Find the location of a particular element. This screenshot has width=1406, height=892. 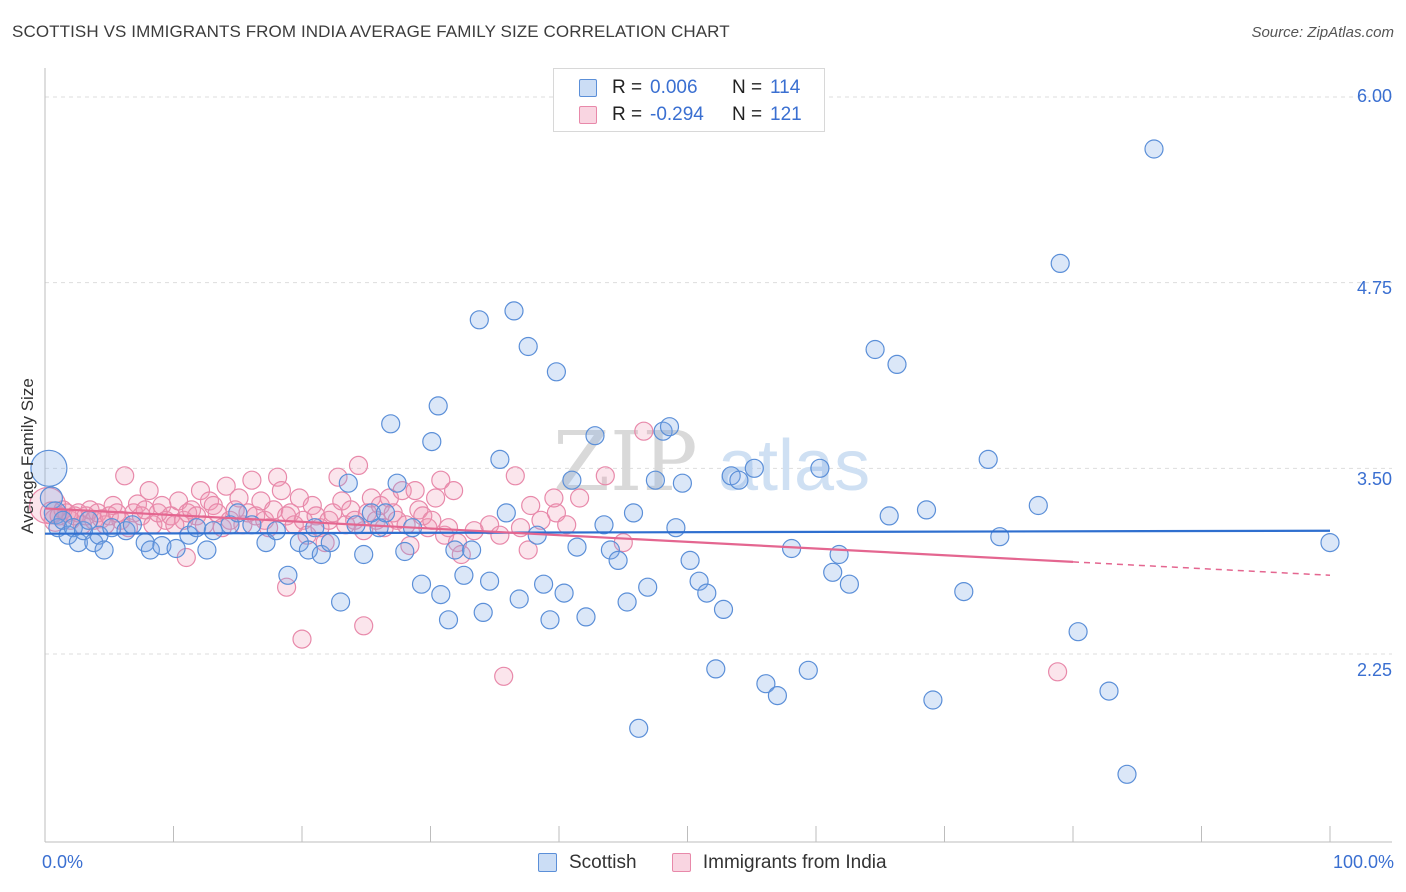

n-value: 114 is located at coordinates (785, 87).